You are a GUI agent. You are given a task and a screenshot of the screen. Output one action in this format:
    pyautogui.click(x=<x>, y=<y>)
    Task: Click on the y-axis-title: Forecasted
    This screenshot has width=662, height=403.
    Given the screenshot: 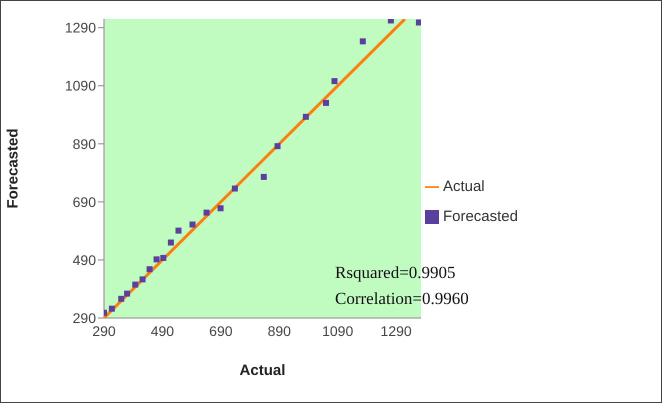 What is the action you would take?
    pyautogui.click(x=13, y=168)
    